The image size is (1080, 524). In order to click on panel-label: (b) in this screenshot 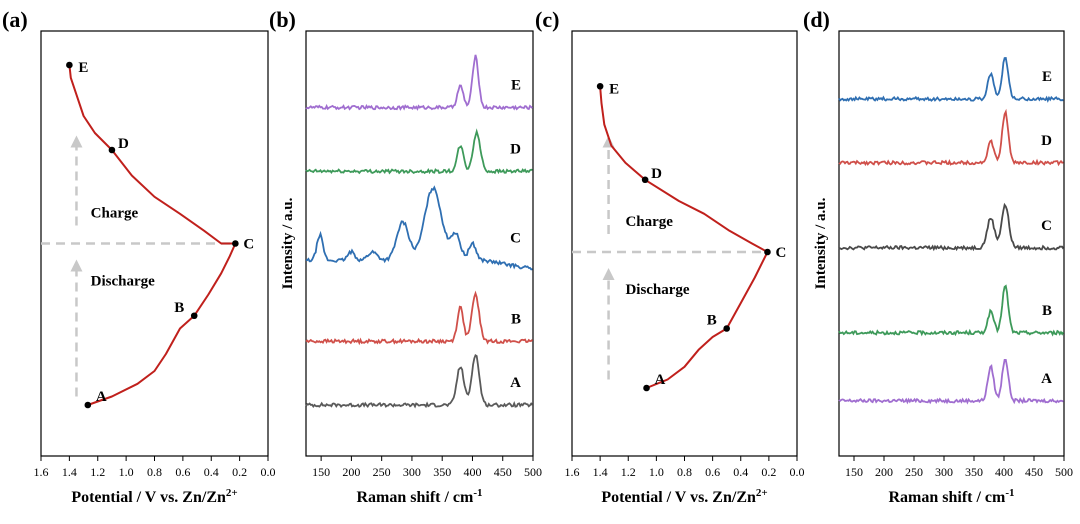, I will do `click(282, 19)`.